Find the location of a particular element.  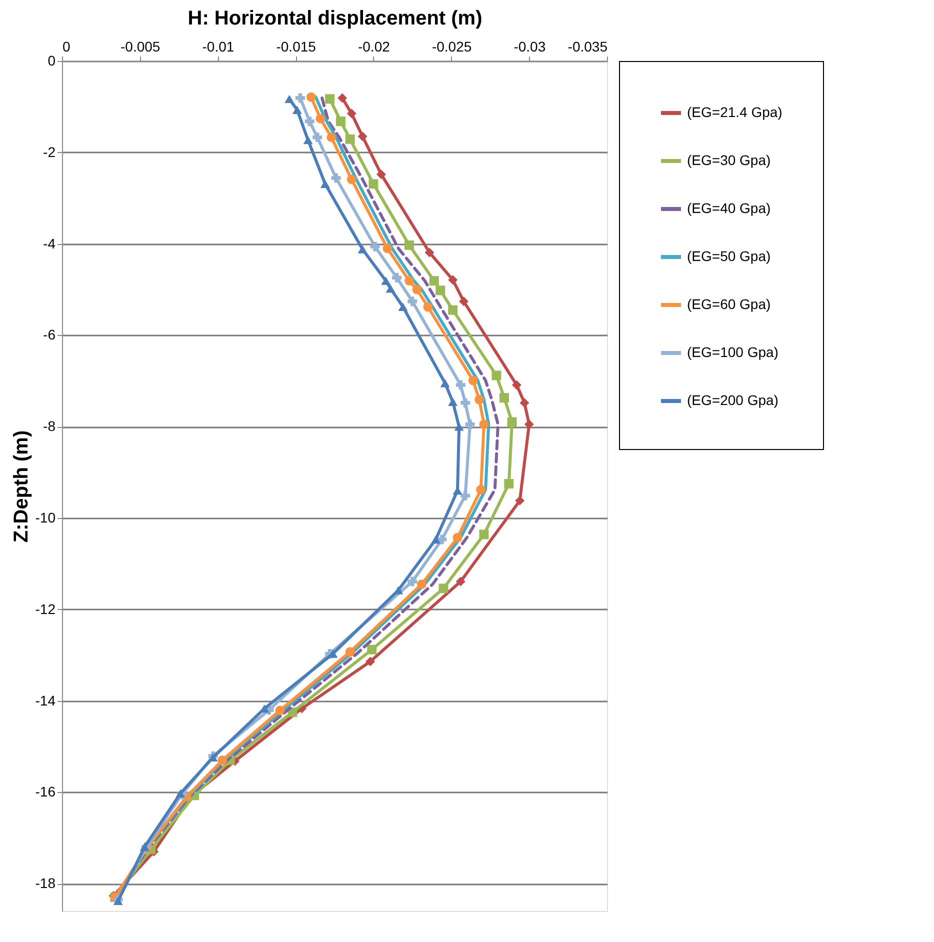

legend-label: (EG=40 Gpa) is located at coordinates (729, 208).